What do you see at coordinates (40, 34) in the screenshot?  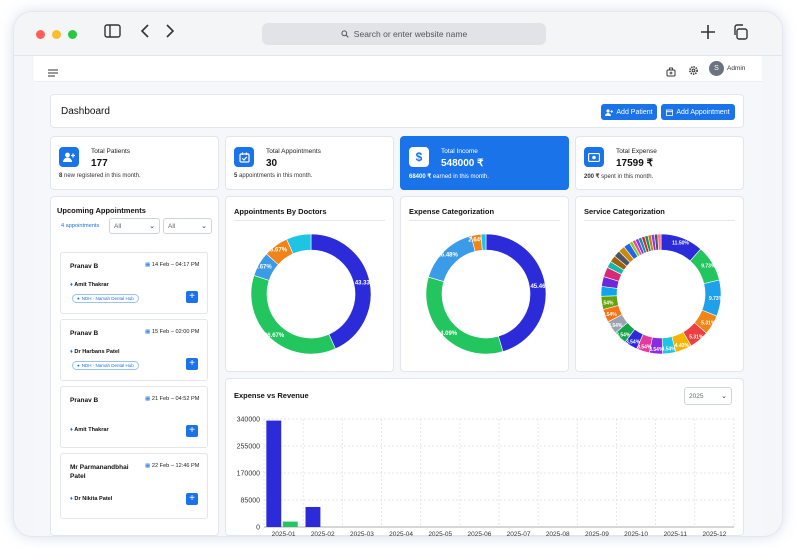 I see `close-window-button` at bounding box center [40, 34].